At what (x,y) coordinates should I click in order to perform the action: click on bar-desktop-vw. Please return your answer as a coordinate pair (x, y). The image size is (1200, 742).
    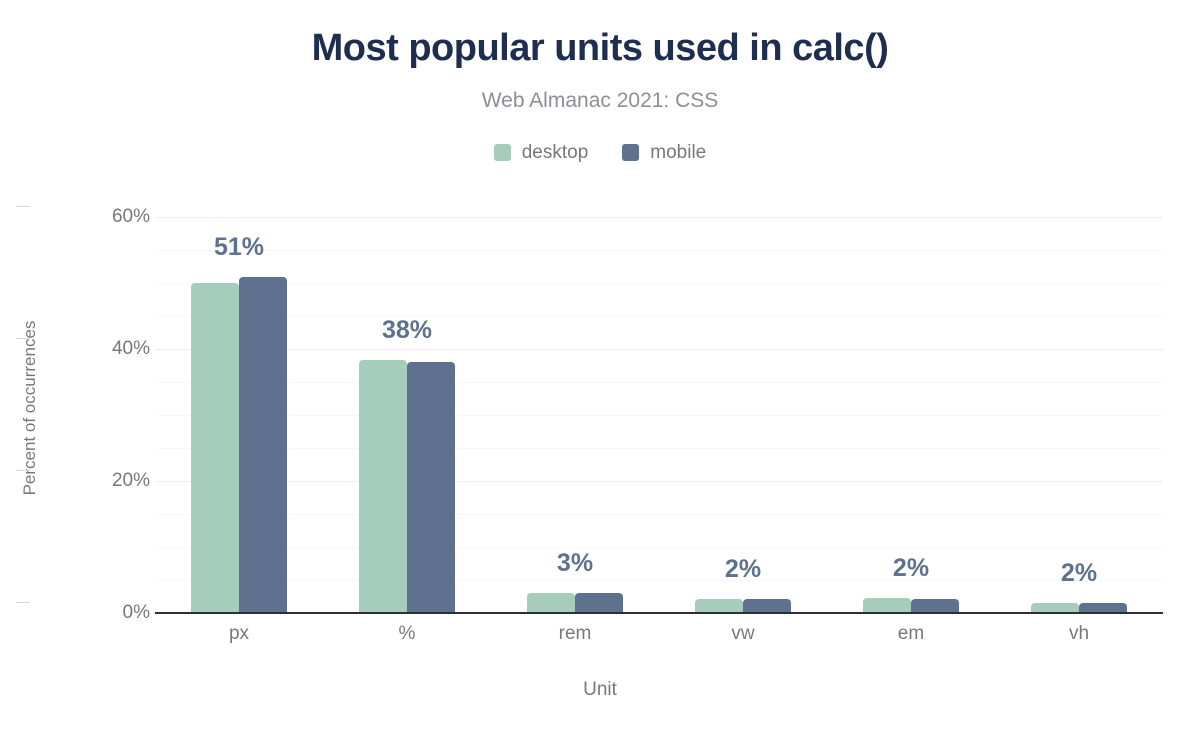
    Looking at the image, I should click on (719, 606).